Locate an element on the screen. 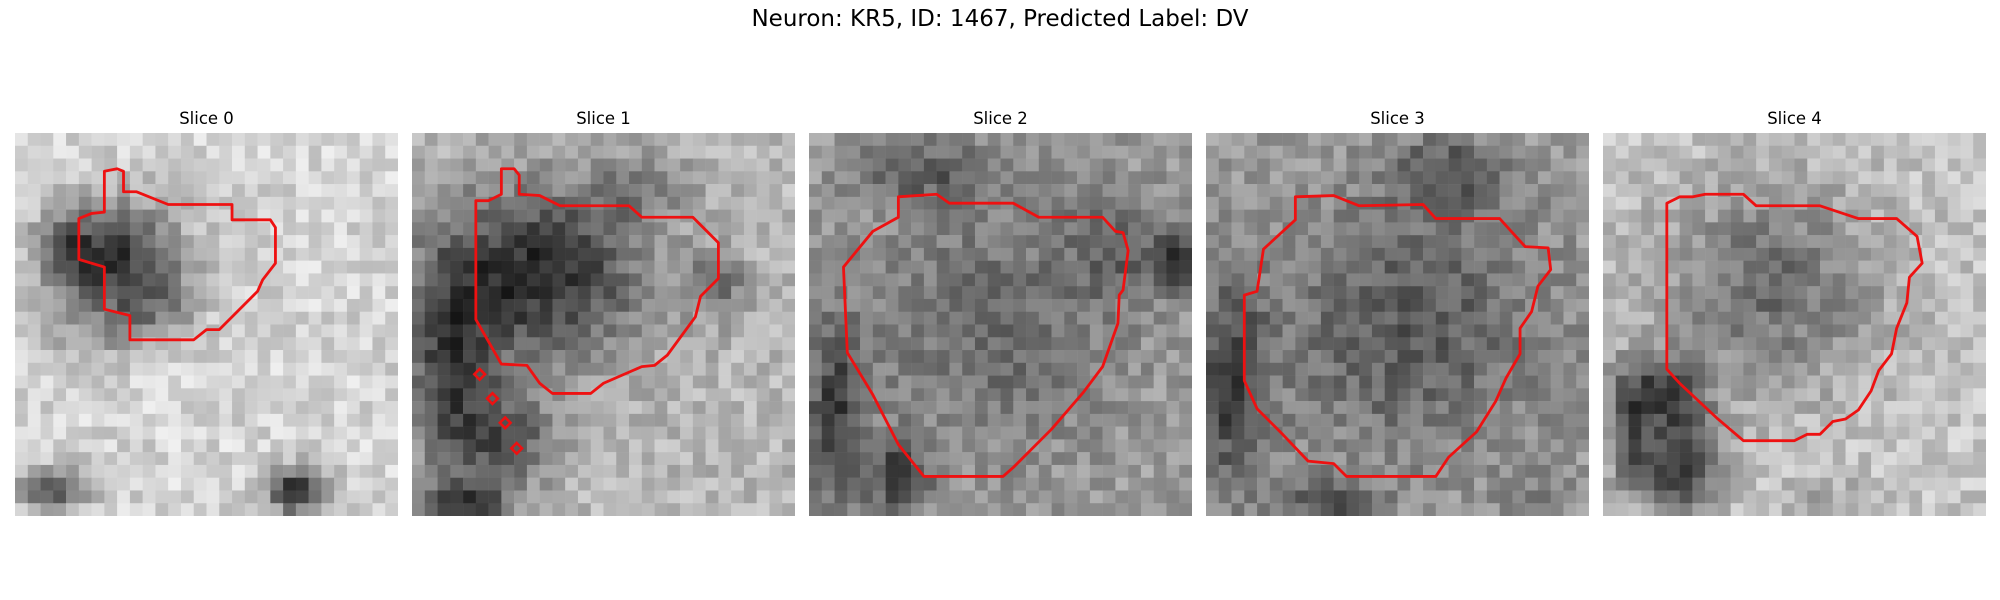 Image resolution: width=2000 pixels, height=600 pixels. slice-title: Slice 0 is located at coordinates (206, 118).